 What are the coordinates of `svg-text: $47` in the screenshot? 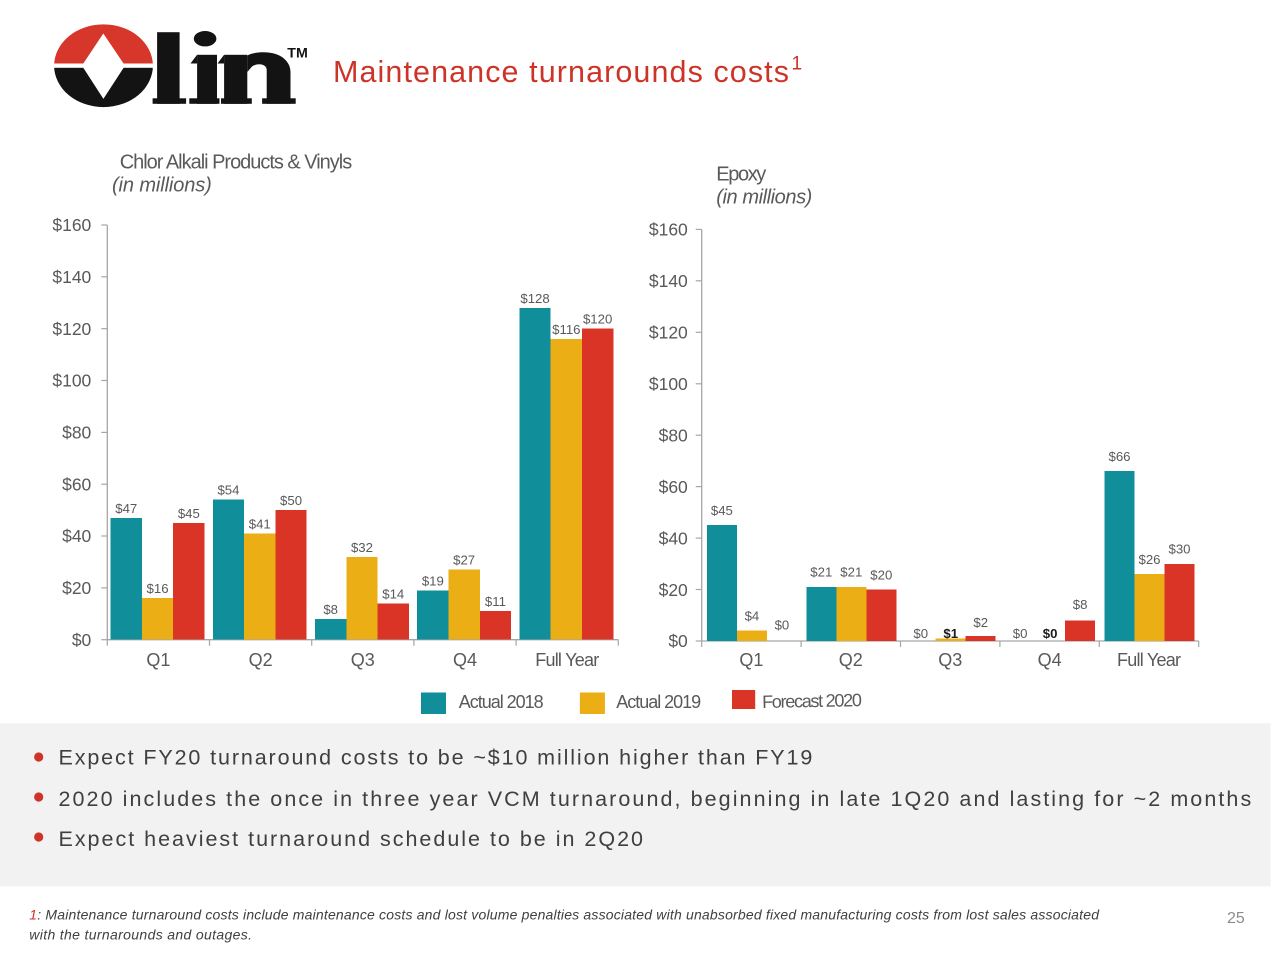 It's located at (126, 508).